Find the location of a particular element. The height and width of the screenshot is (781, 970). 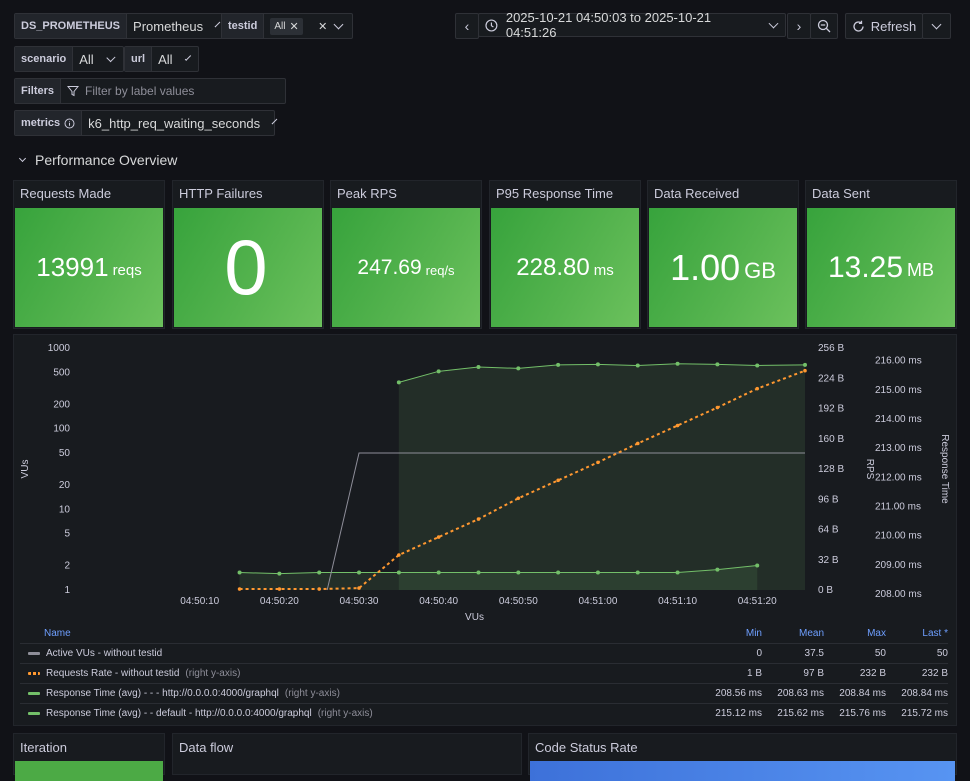

stat-value: 0 is located at coordinates (246, 267).